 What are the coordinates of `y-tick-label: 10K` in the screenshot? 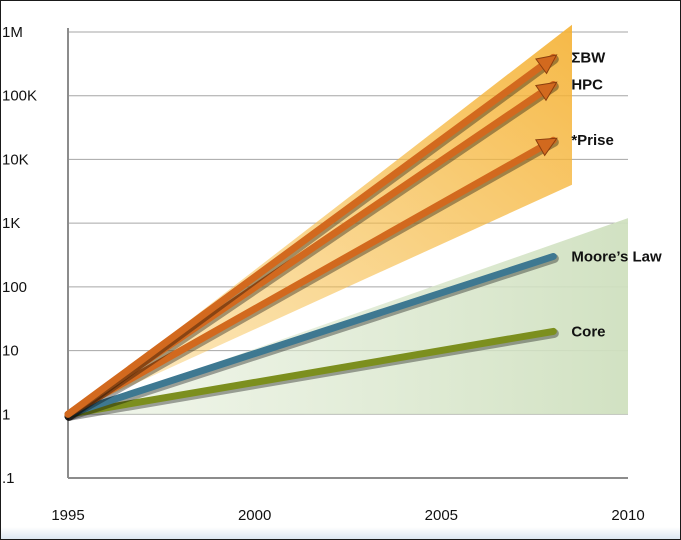 It's located at (15, 159).